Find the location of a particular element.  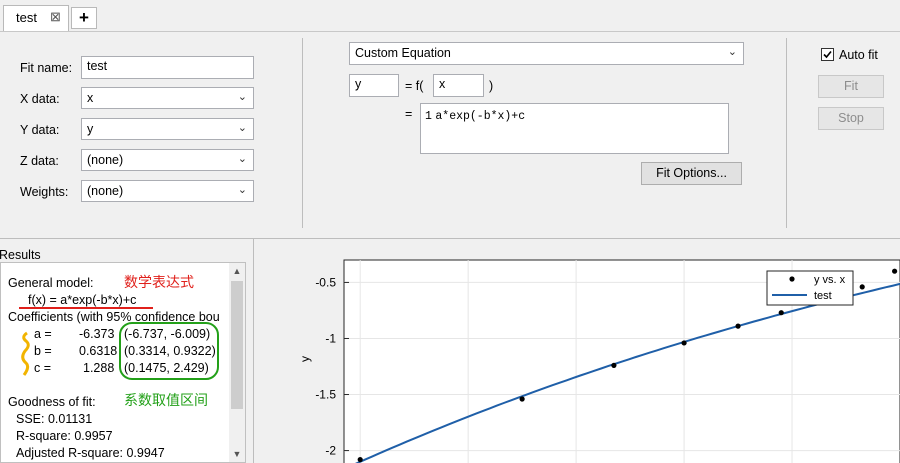

x-data-select: x ⌄ is located at coordinates (167, 98).